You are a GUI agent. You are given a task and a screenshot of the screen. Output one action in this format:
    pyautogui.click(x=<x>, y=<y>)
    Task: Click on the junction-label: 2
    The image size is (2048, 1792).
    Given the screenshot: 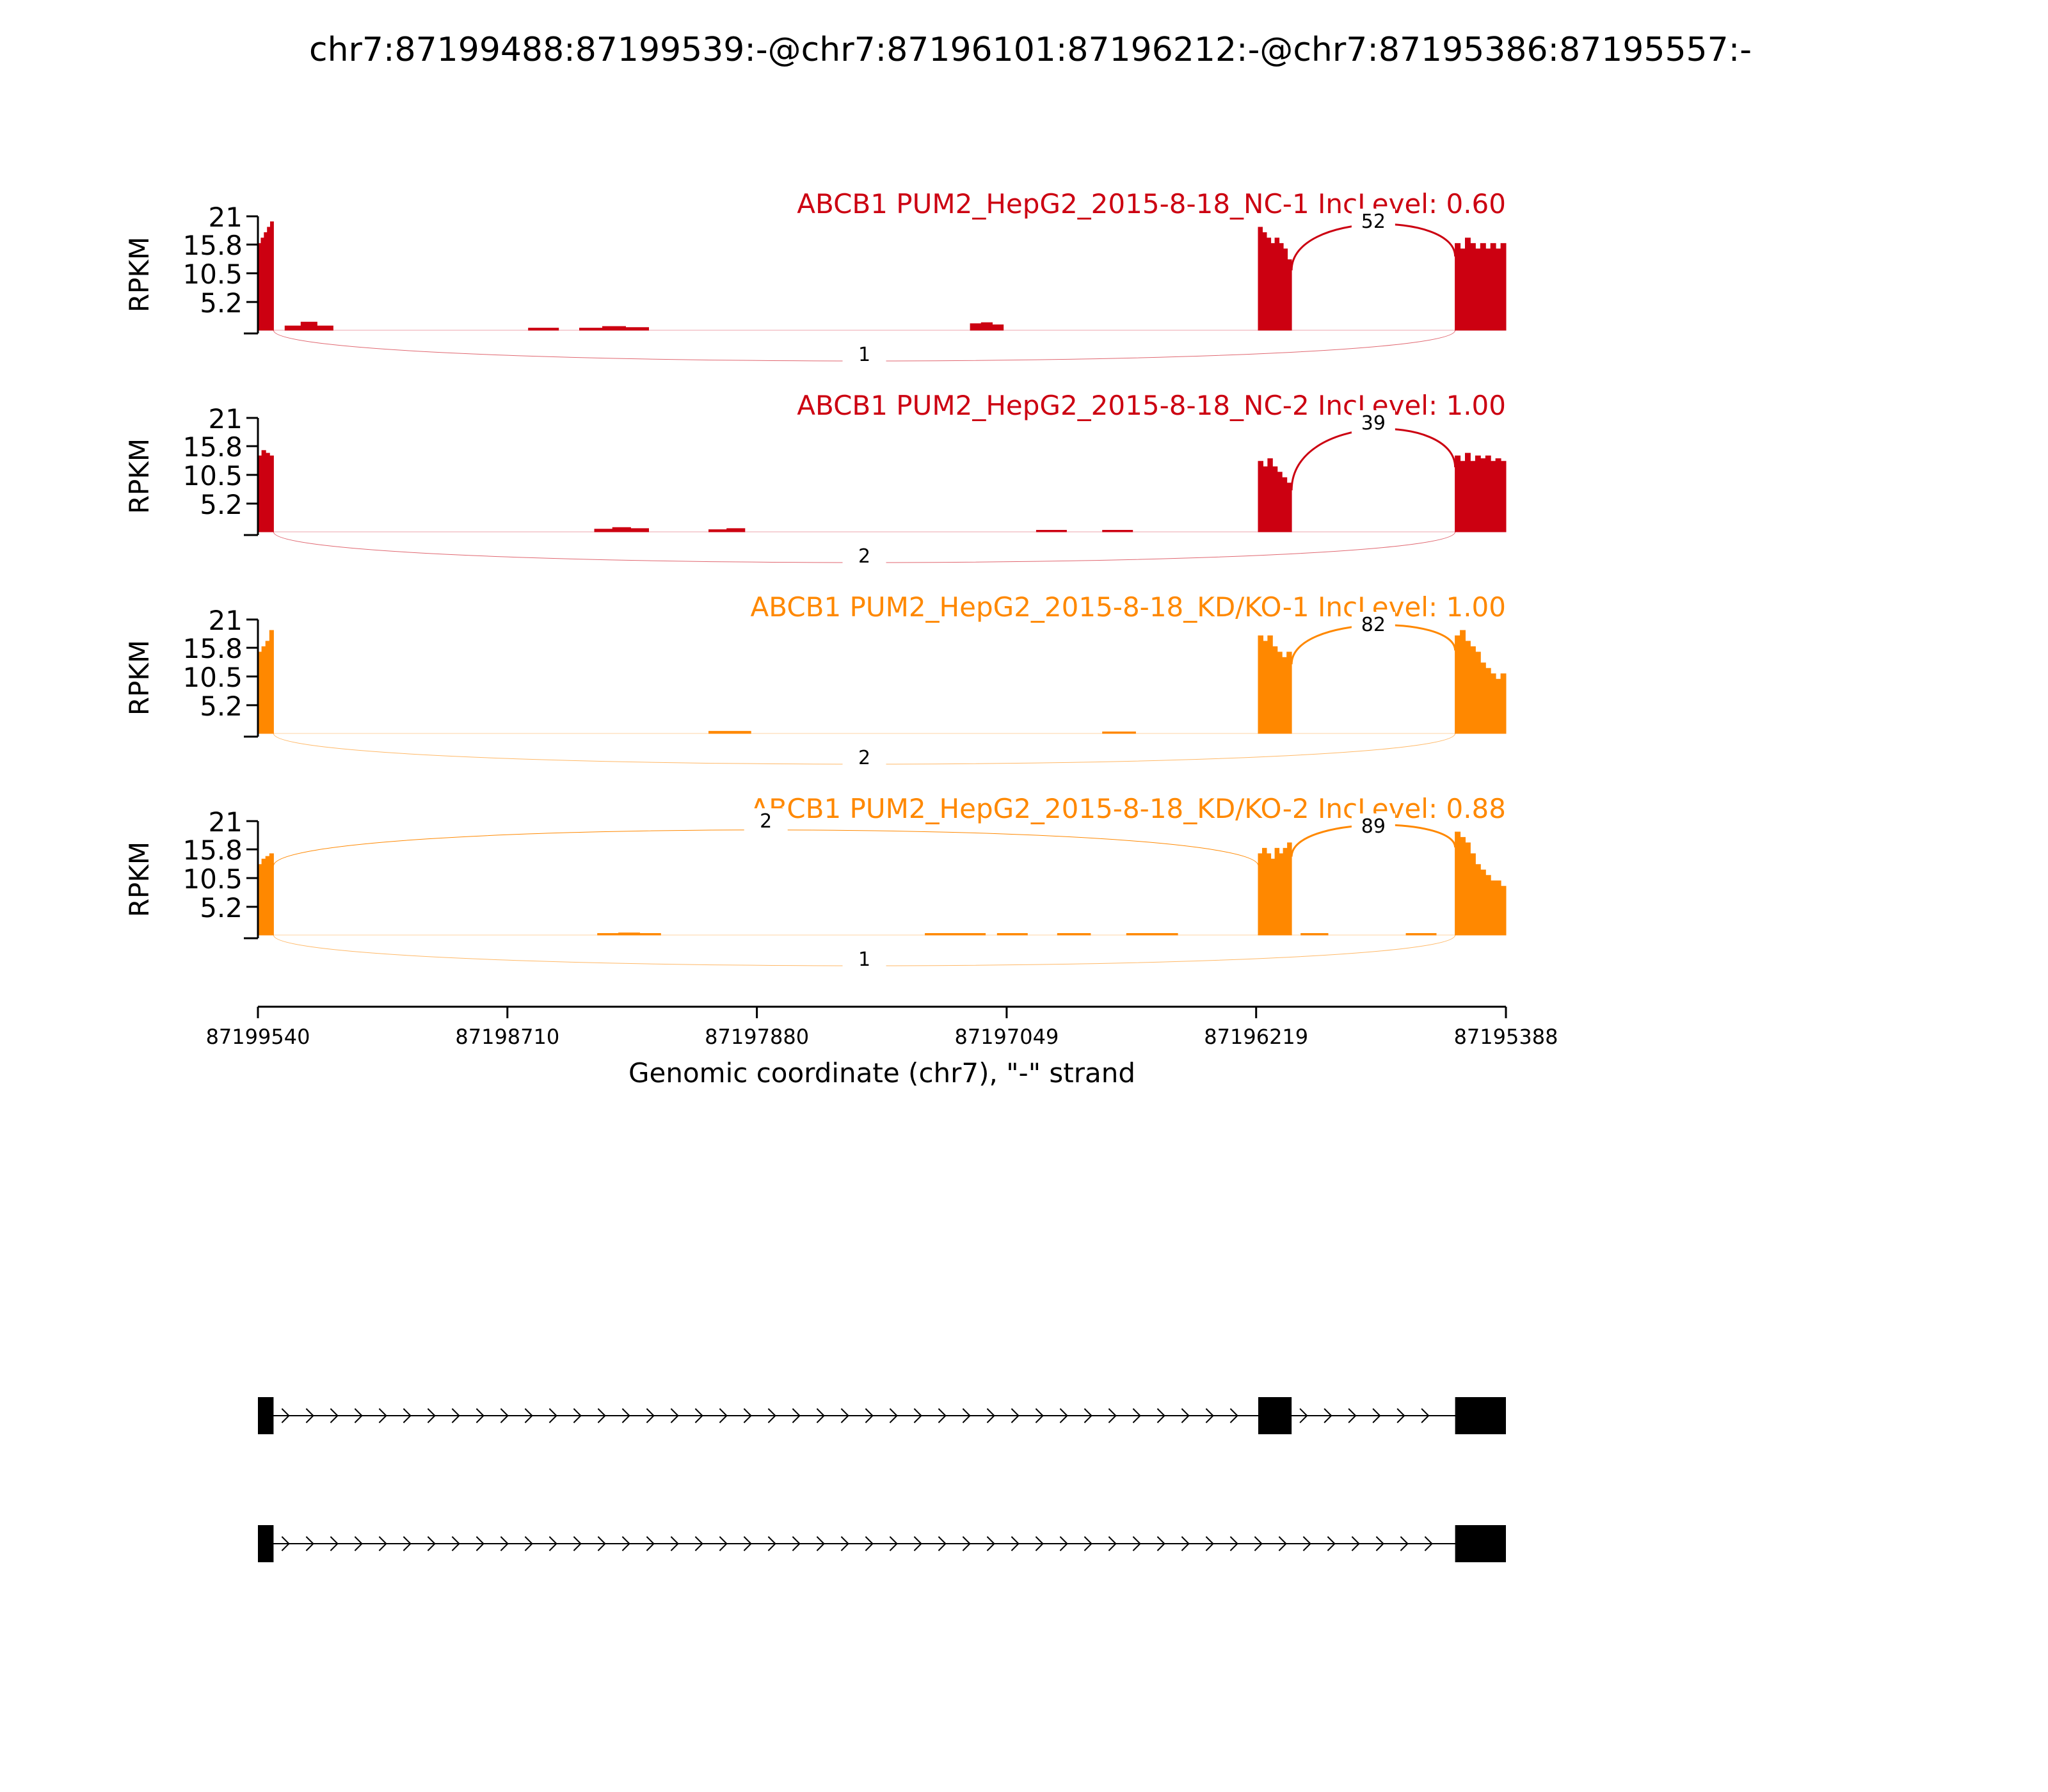 What is the action you would take?
    pyautogui.click(x=864, y=758)
    